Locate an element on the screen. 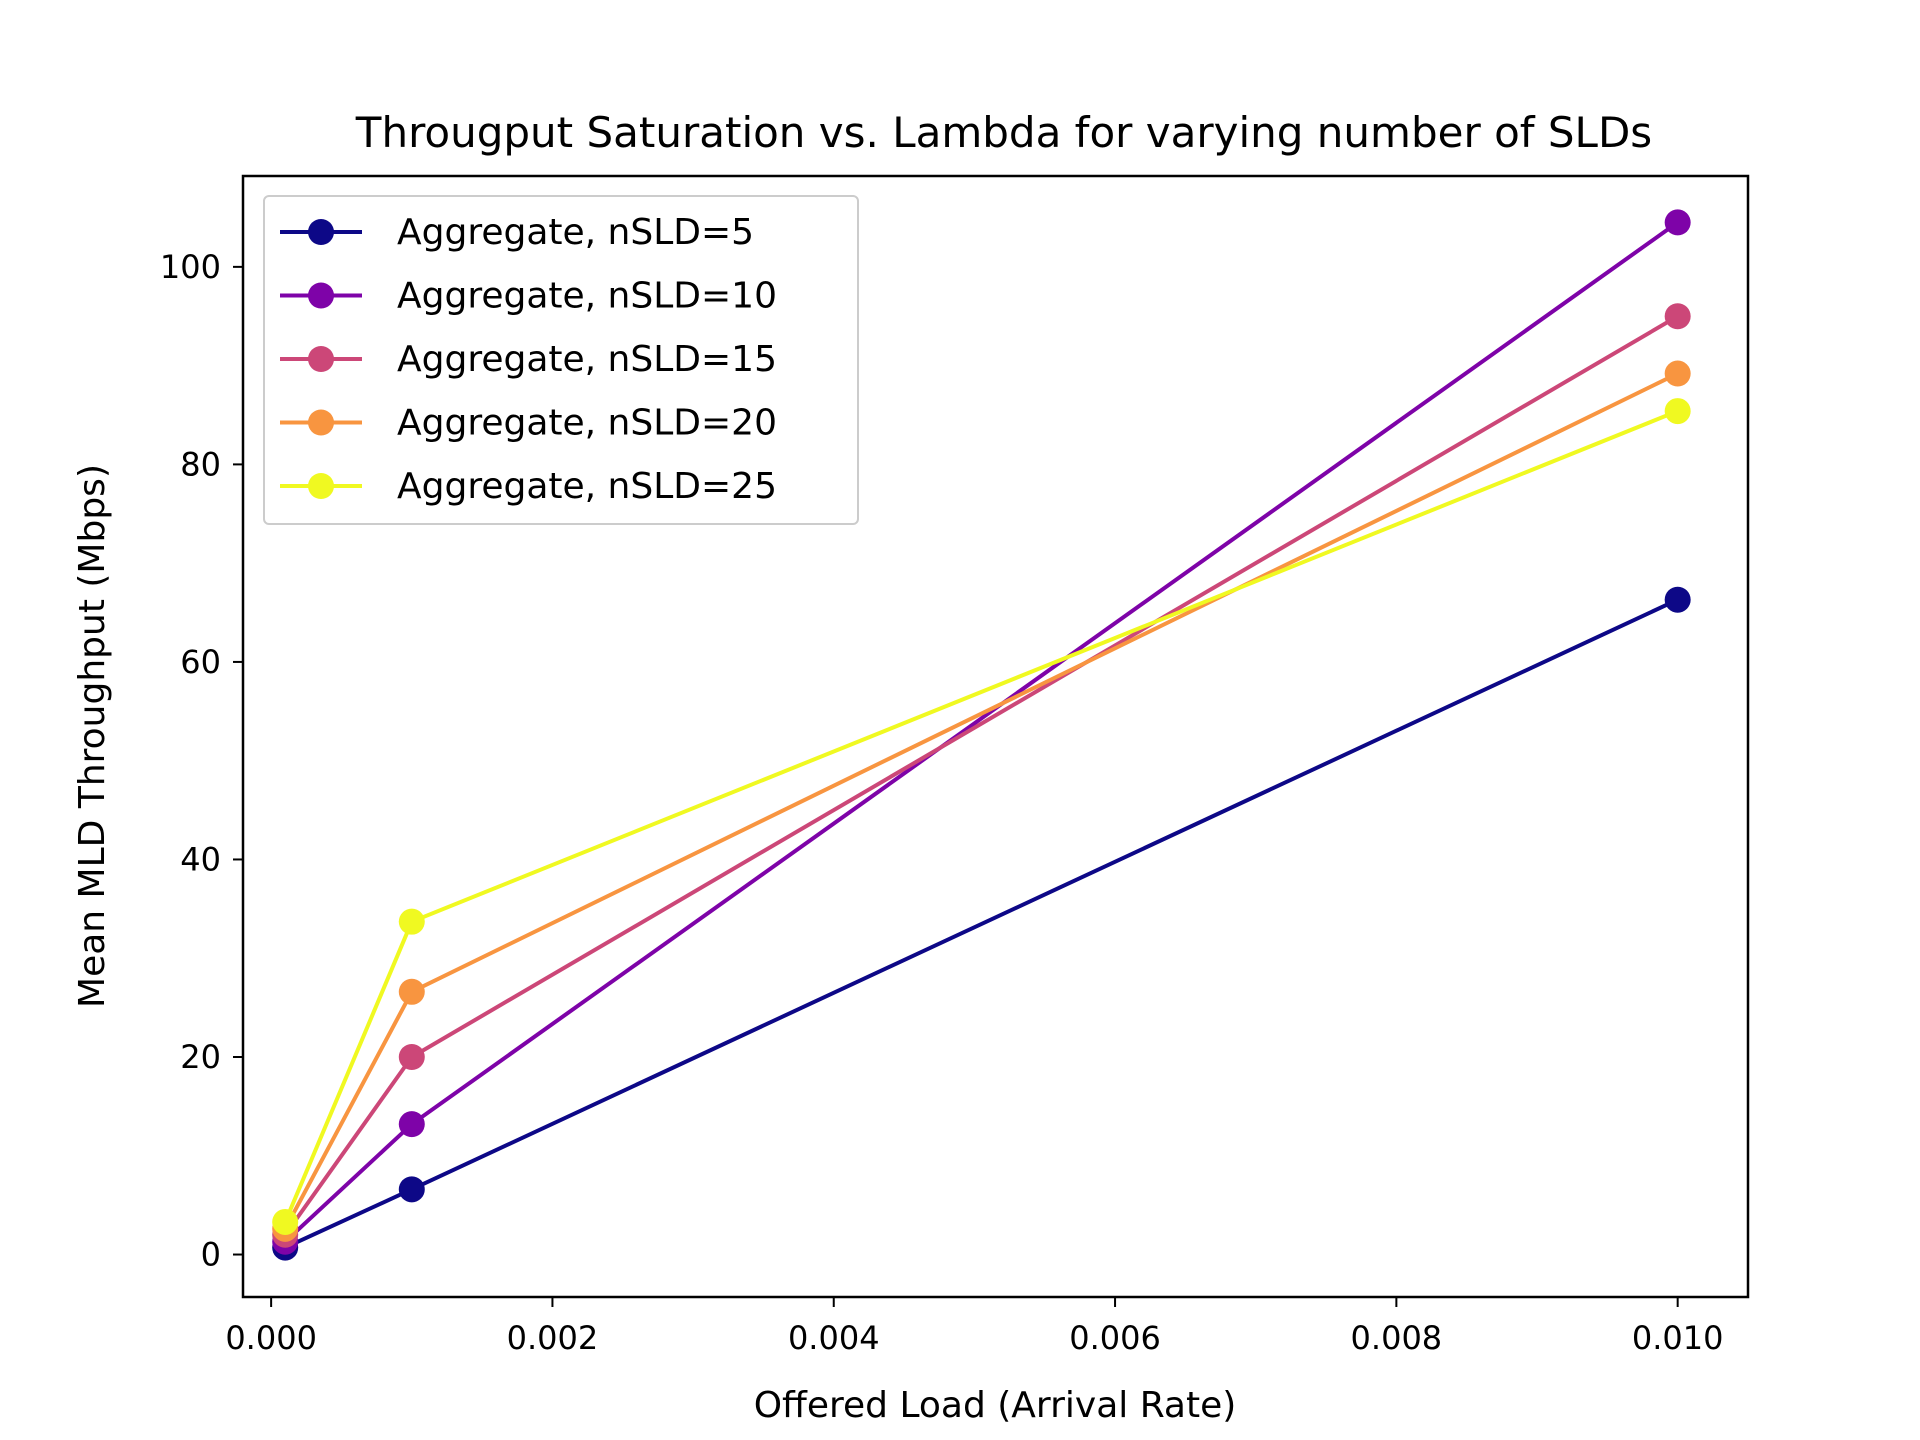  y-tick-label: 40 is located at coordinates (200, 859).